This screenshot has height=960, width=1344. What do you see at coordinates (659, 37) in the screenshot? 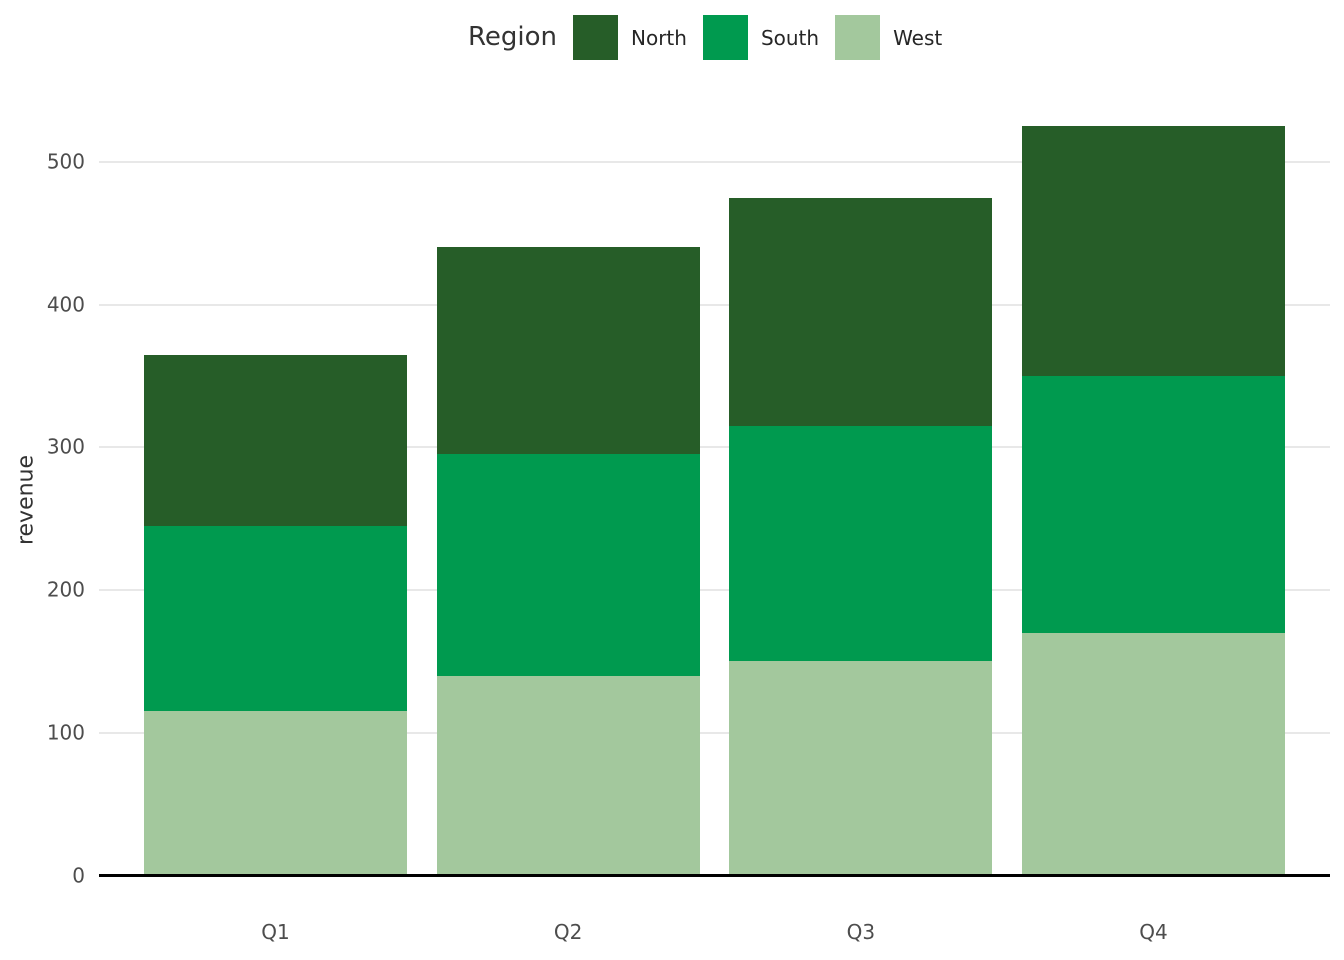
I see `legend-label-north: North` at bounding box center [659, 37].